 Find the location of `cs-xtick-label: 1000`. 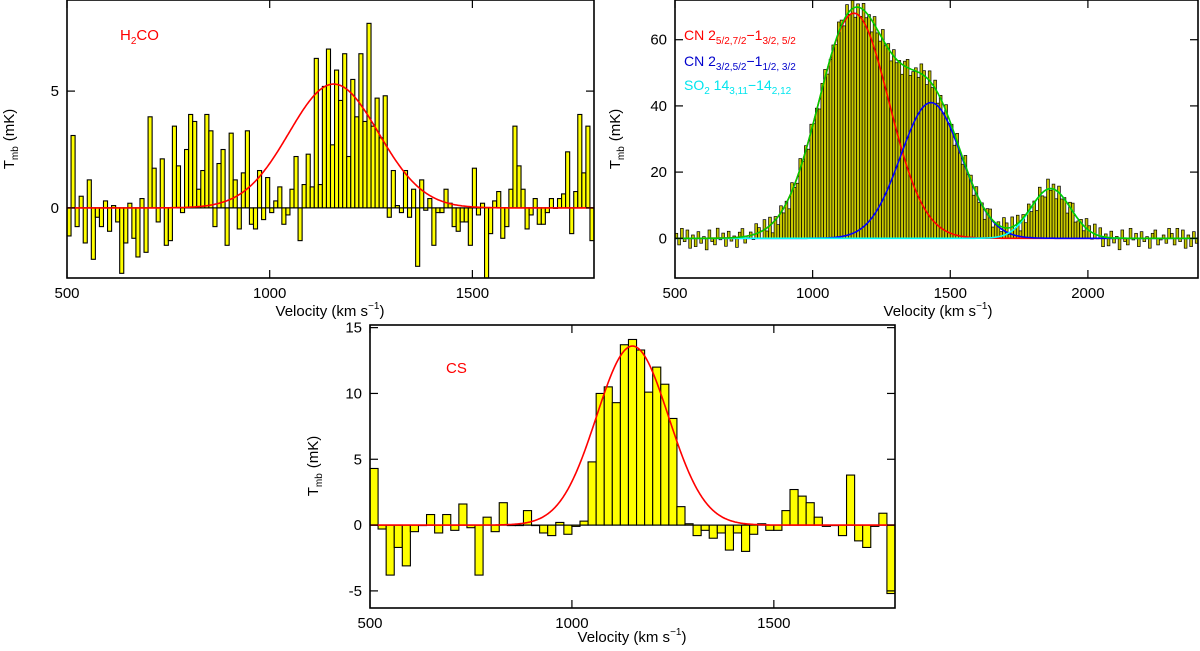

cs-xtick-label: 1000 is located at coordinates (571, 623).